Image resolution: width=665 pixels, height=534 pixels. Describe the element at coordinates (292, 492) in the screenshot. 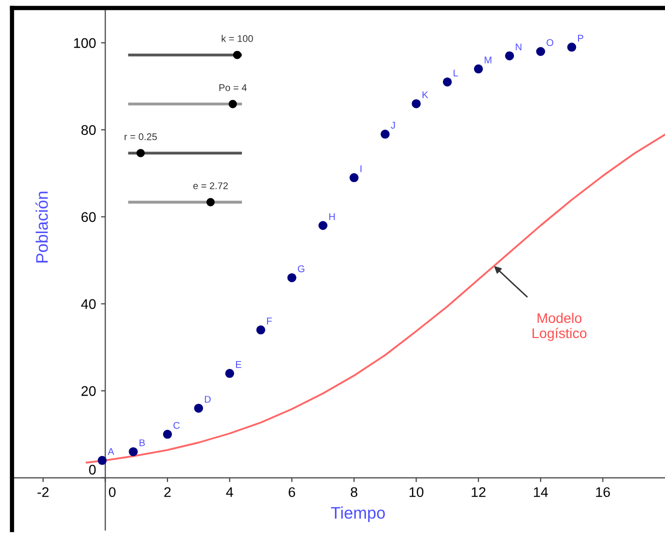

I see `x-tick-label: 6` at that location.